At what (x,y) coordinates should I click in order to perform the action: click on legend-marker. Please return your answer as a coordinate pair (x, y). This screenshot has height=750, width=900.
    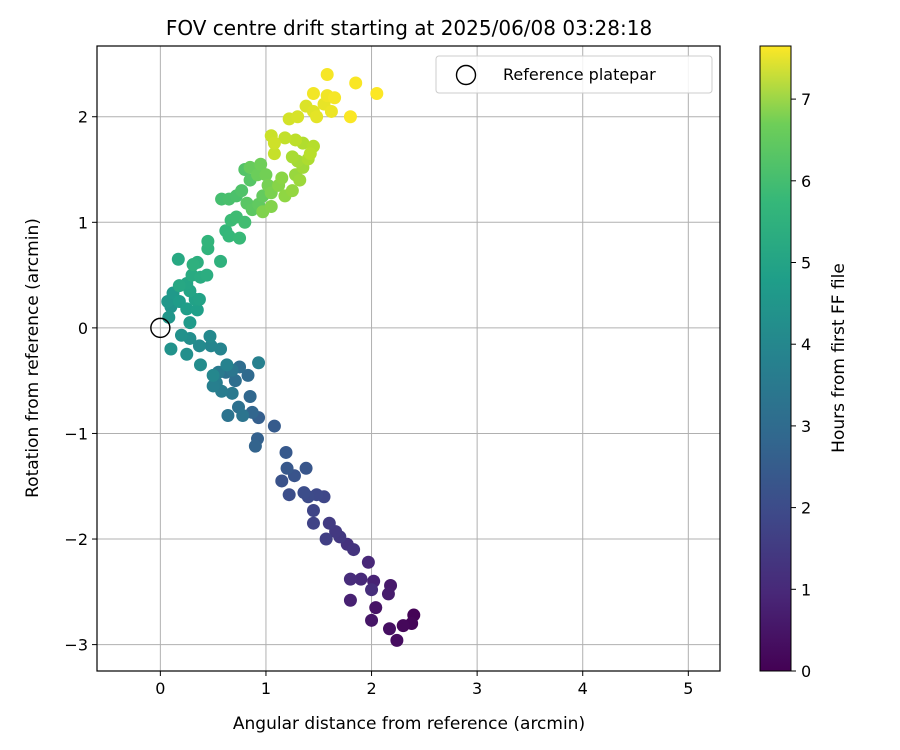
    Looking at the image, I should click on (466, 75).